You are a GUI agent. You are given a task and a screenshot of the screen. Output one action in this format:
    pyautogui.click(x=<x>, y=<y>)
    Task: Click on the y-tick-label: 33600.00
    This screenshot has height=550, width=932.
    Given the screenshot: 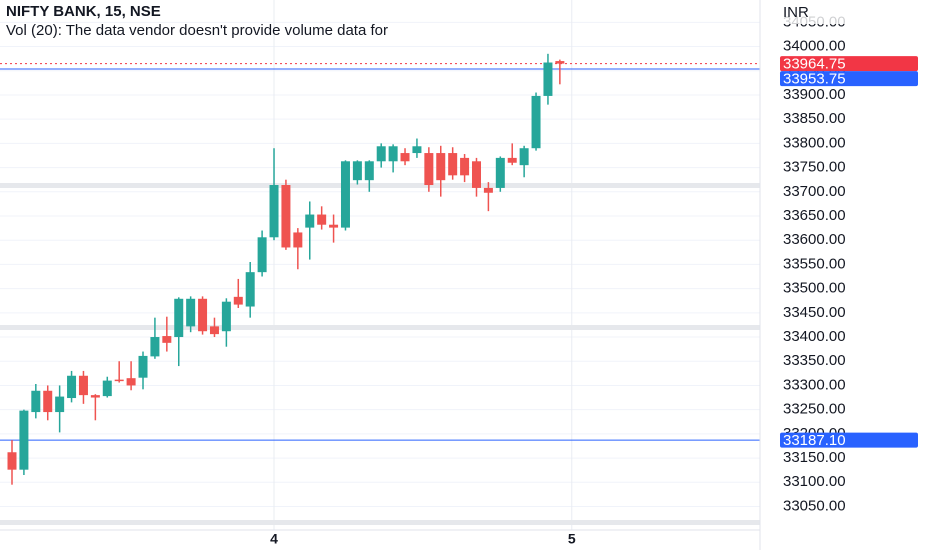 What is the action you would take?
    pyautogui.click(x=814, y=239)
    